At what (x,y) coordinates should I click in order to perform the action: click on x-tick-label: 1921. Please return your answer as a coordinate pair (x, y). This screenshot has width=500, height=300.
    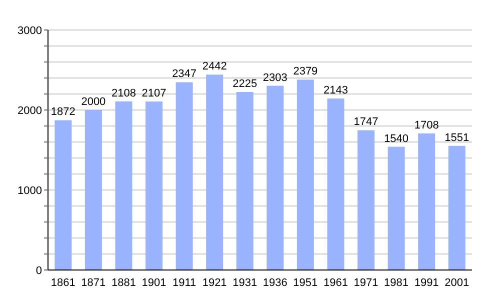
    Looking at the image, I should click on (214, 282).